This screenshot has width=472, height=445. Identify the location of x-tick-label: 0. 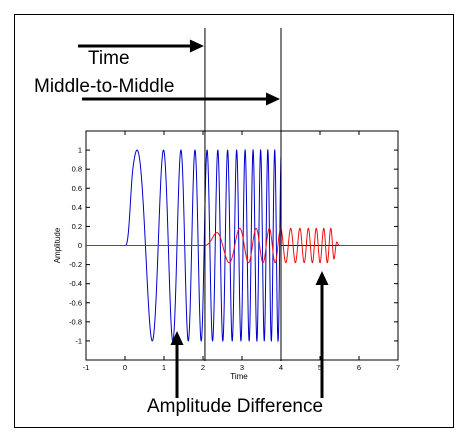
(125, 367).